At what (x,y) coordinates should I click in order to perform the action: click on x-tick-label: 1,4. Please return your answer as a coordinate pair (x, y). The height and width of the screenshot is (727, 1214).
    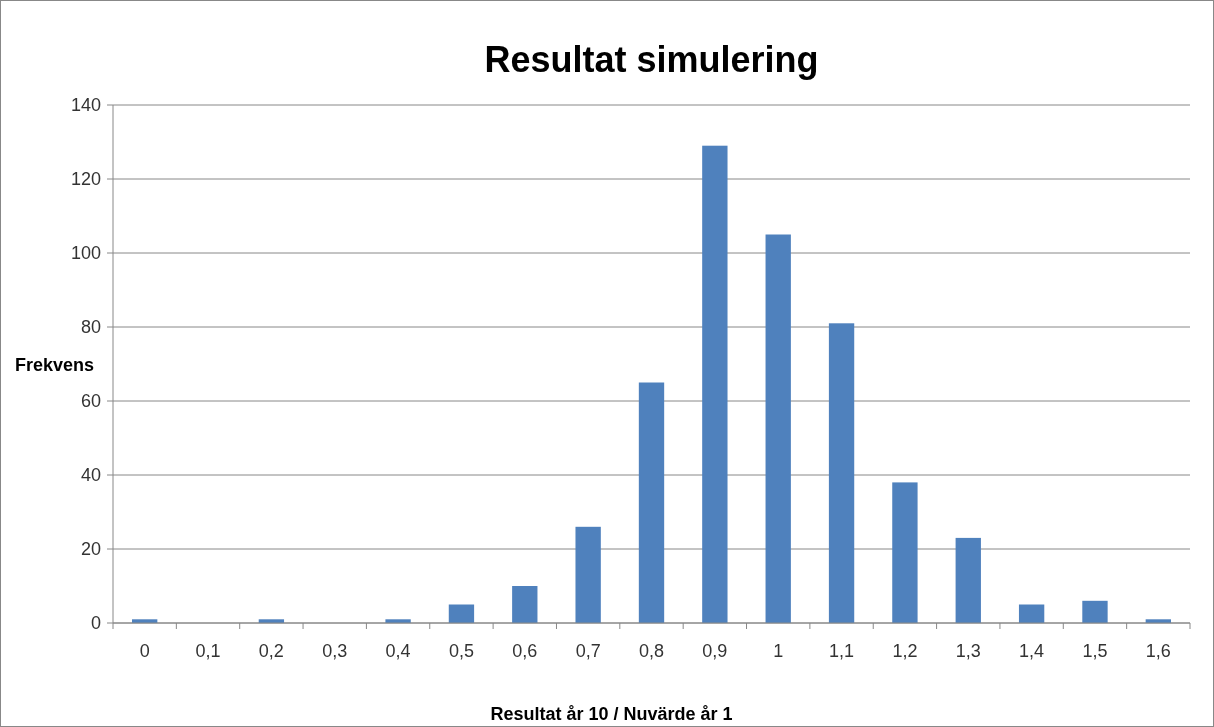
    Looking at the image, I should click on (1032, 651).